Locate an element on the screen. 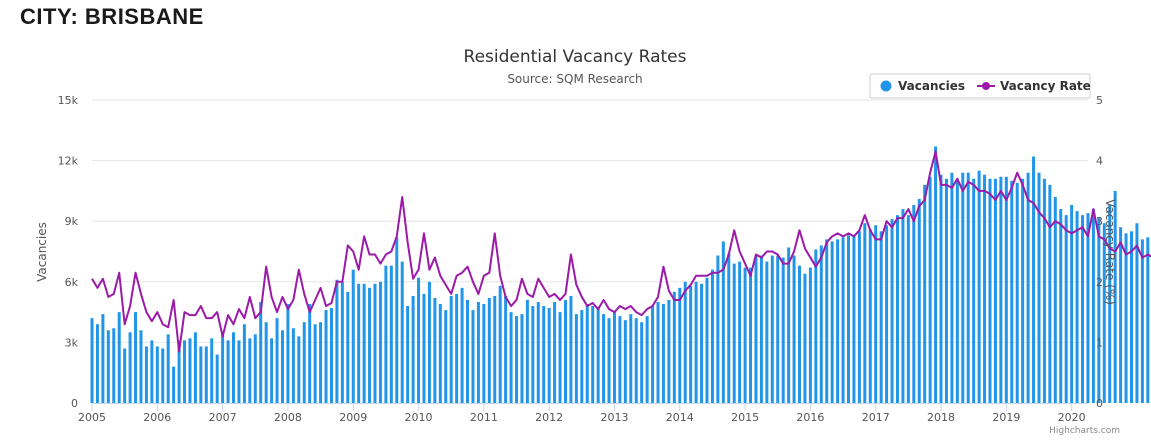 This screenshot has height=446, width=1151. legend-vacancies-label: Vacancies is located at coordinates (931, 86).